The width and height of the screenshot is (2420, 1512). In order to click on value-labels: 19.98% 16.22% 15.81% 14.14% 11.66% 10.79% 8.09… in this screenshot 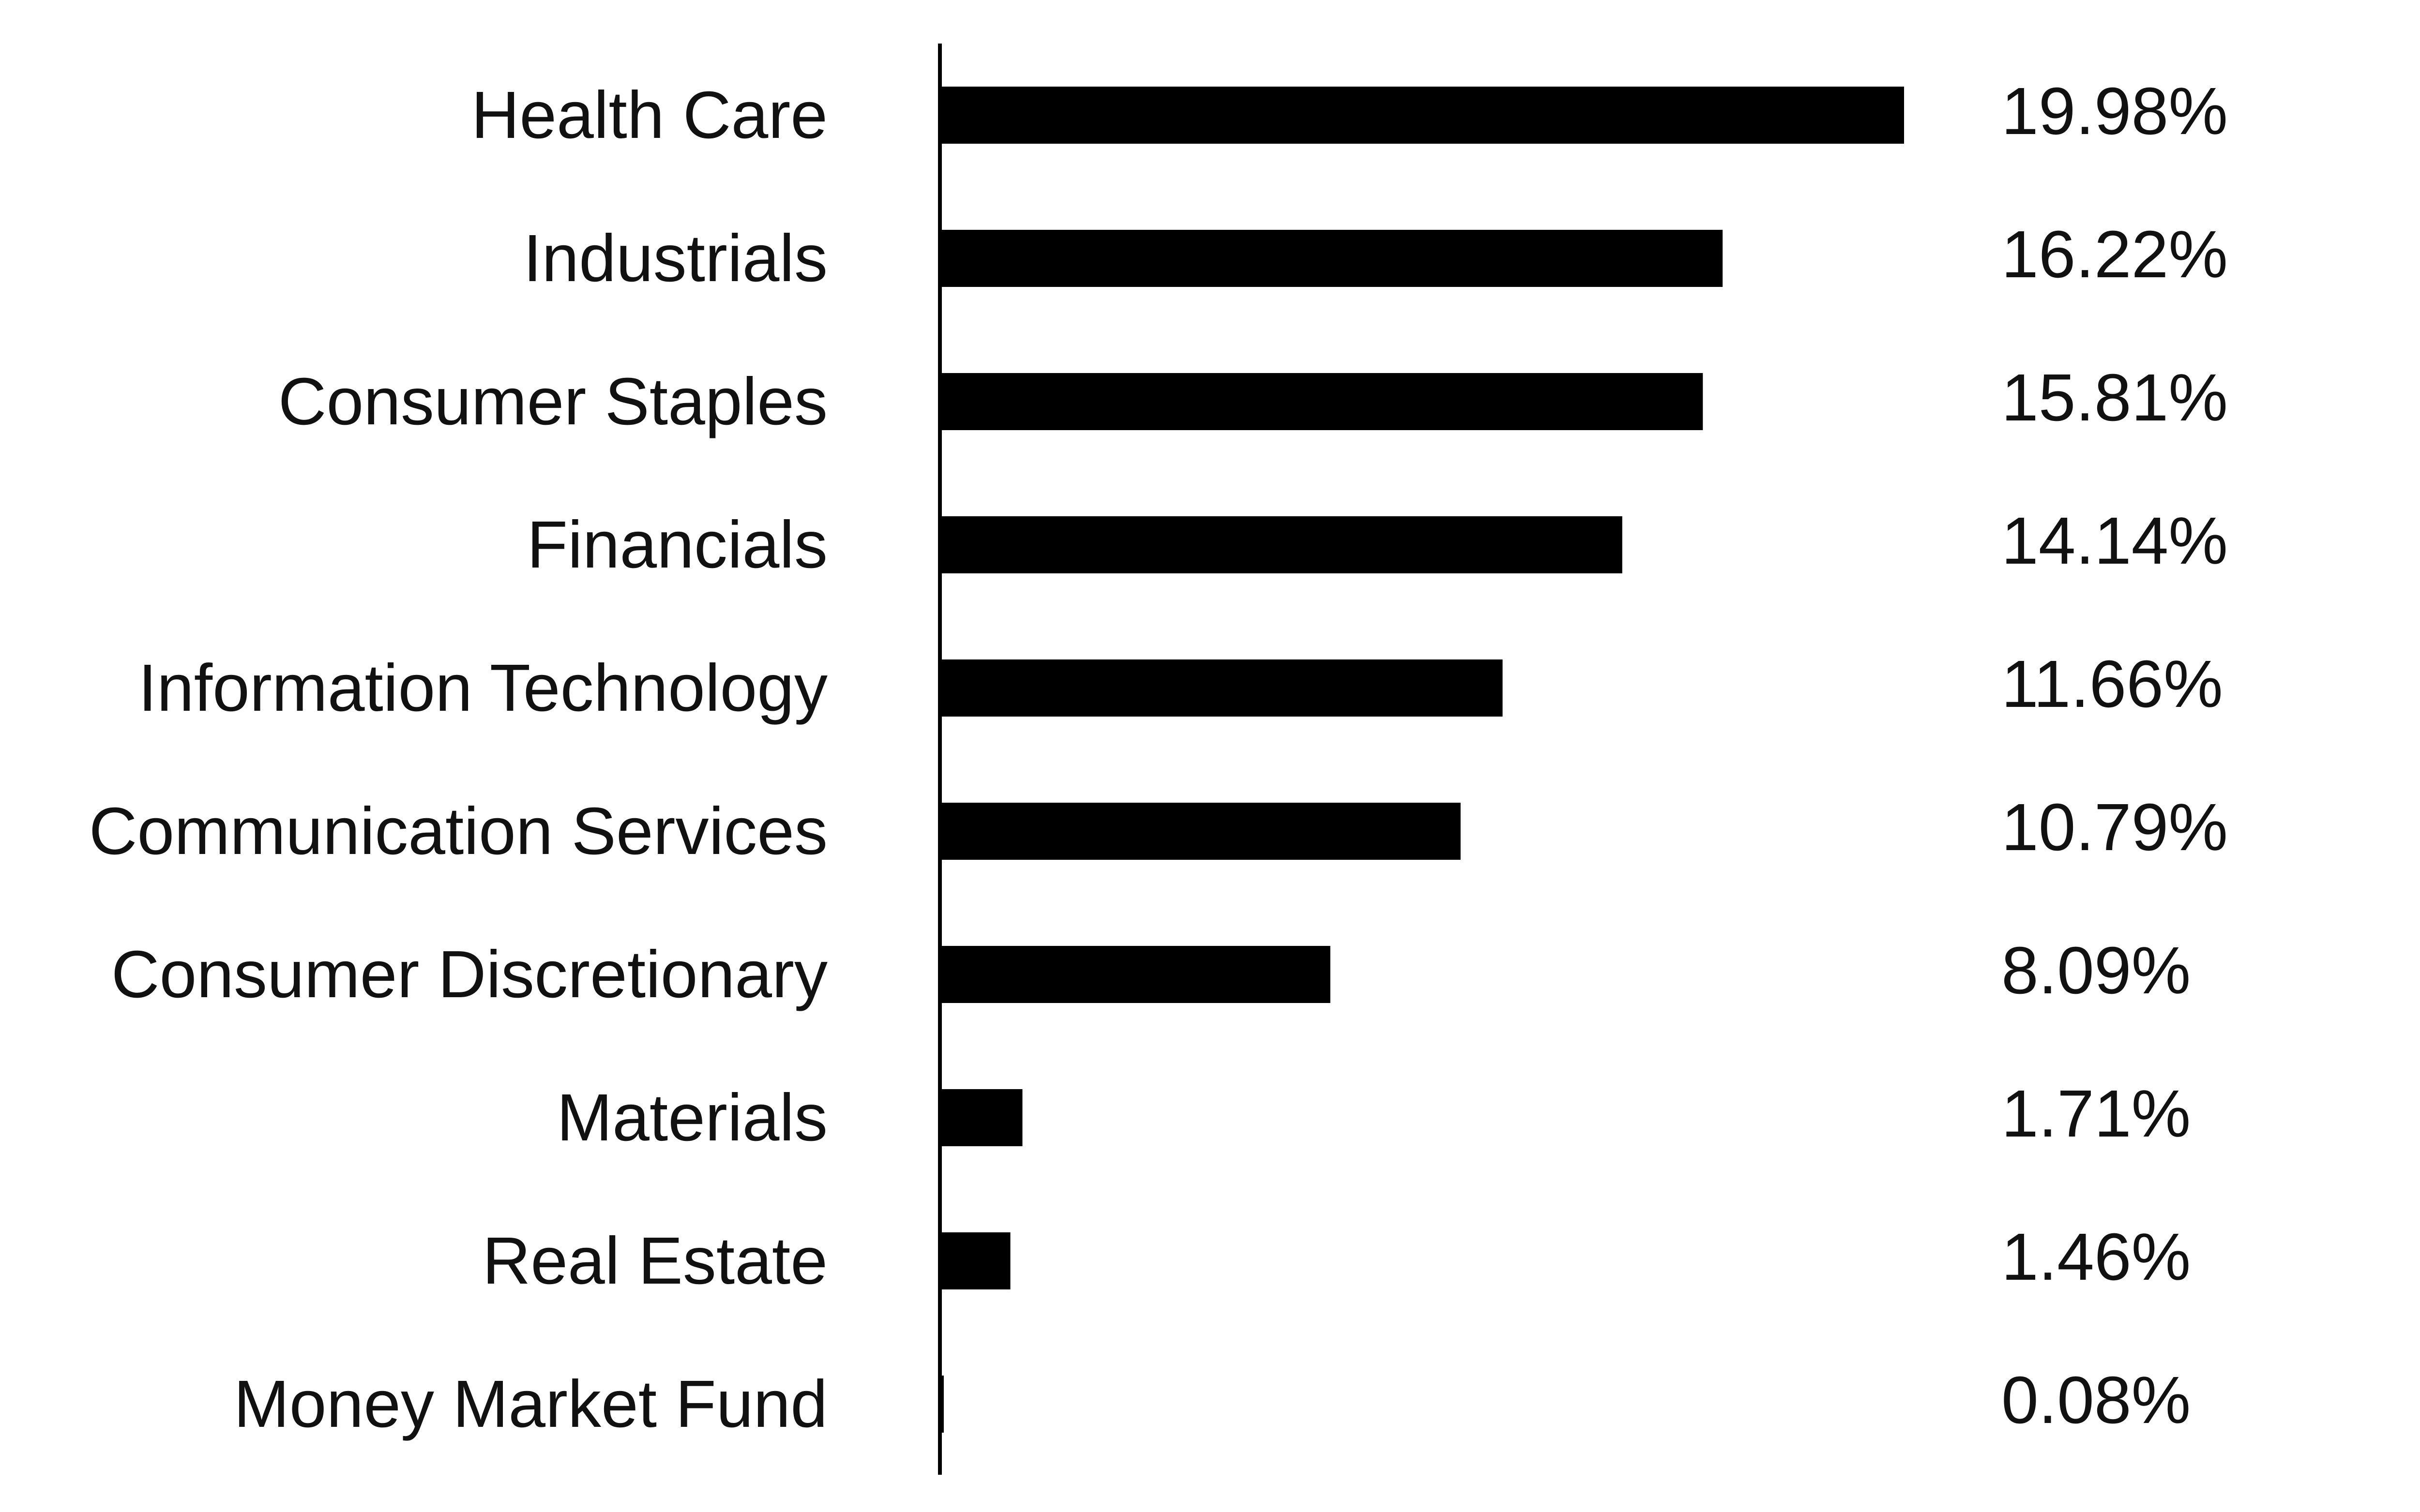, I will do `click(2114, 755)`.